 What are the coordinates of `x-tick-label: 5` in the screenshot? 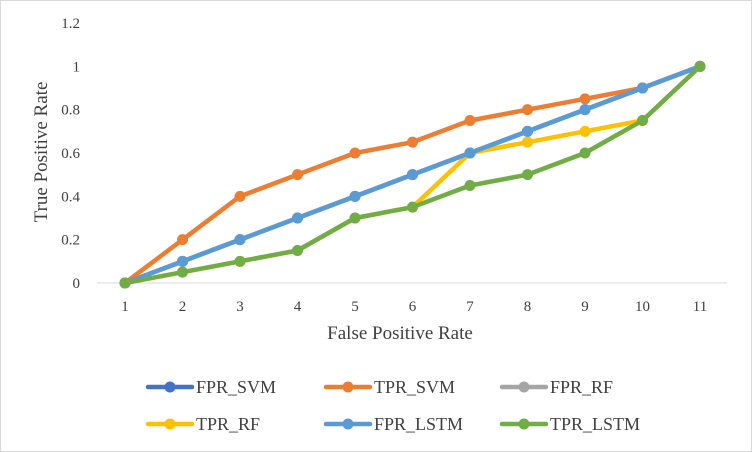 It's located at (355, 307).